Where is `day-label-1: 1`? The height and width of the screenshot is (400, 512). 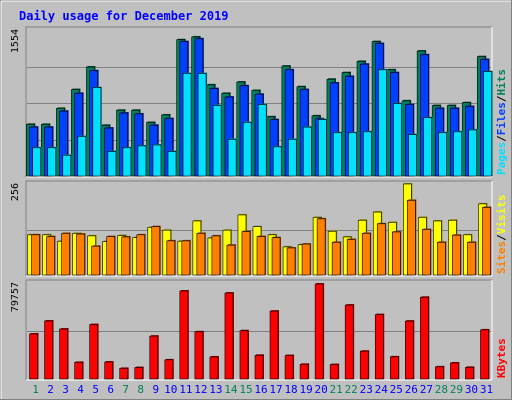 day-label-1: 1 is located at coordinates (35, 389).